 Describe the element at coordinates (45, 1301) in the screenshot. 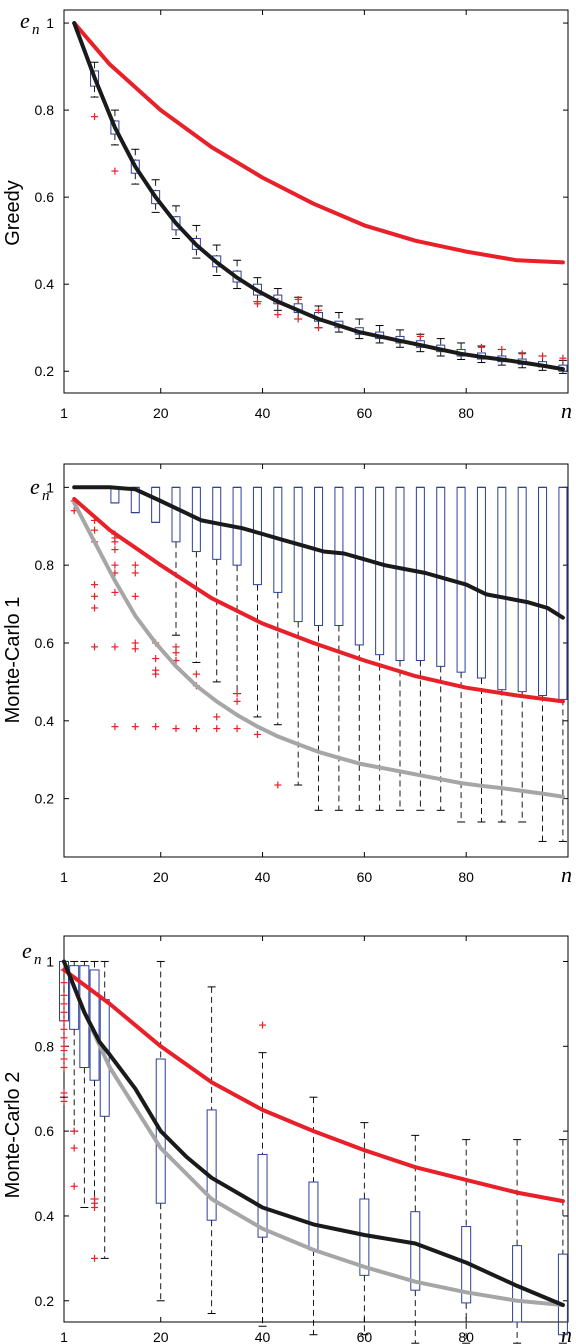

I see `y-tick-label: 0.2` at that location.